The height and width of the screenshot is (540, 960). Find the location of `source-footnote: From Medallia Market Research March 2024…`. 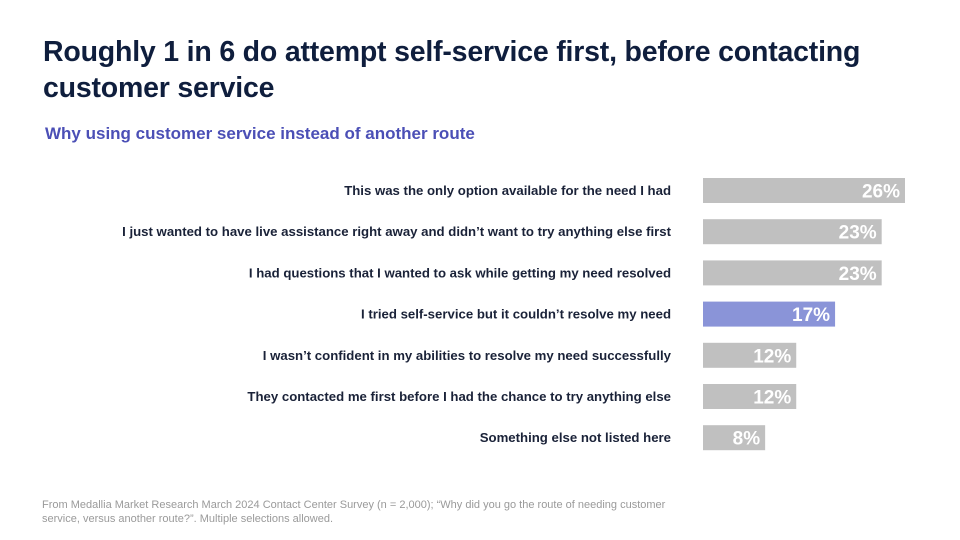

source-footnote: From Medallia Market Research March 2024… is located at coordinates (354, 512).